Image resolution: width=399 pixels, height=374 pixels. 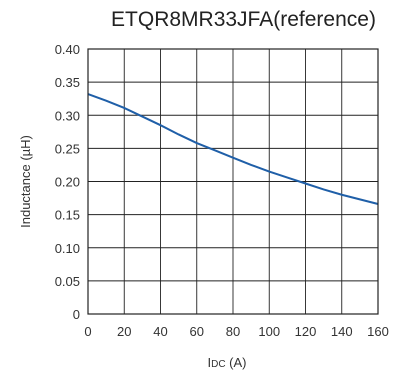 What do you see at coordinates (124, 331) in the screenshot?
I see `x-tick-label: 20` at bounding box center [124, 331].